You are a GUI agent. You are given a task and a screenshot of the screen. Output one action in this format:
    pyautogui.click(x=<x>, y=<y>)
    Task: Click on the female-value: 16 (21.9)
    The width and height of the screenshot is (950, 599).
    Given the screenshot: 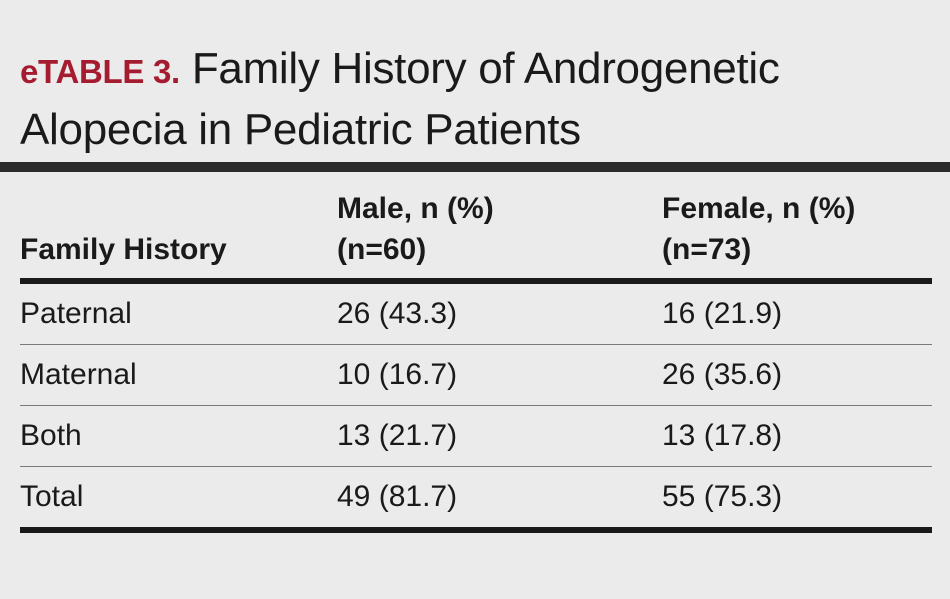 What is the action you would take?
    pyautogui.click(x=722, y=313)
    